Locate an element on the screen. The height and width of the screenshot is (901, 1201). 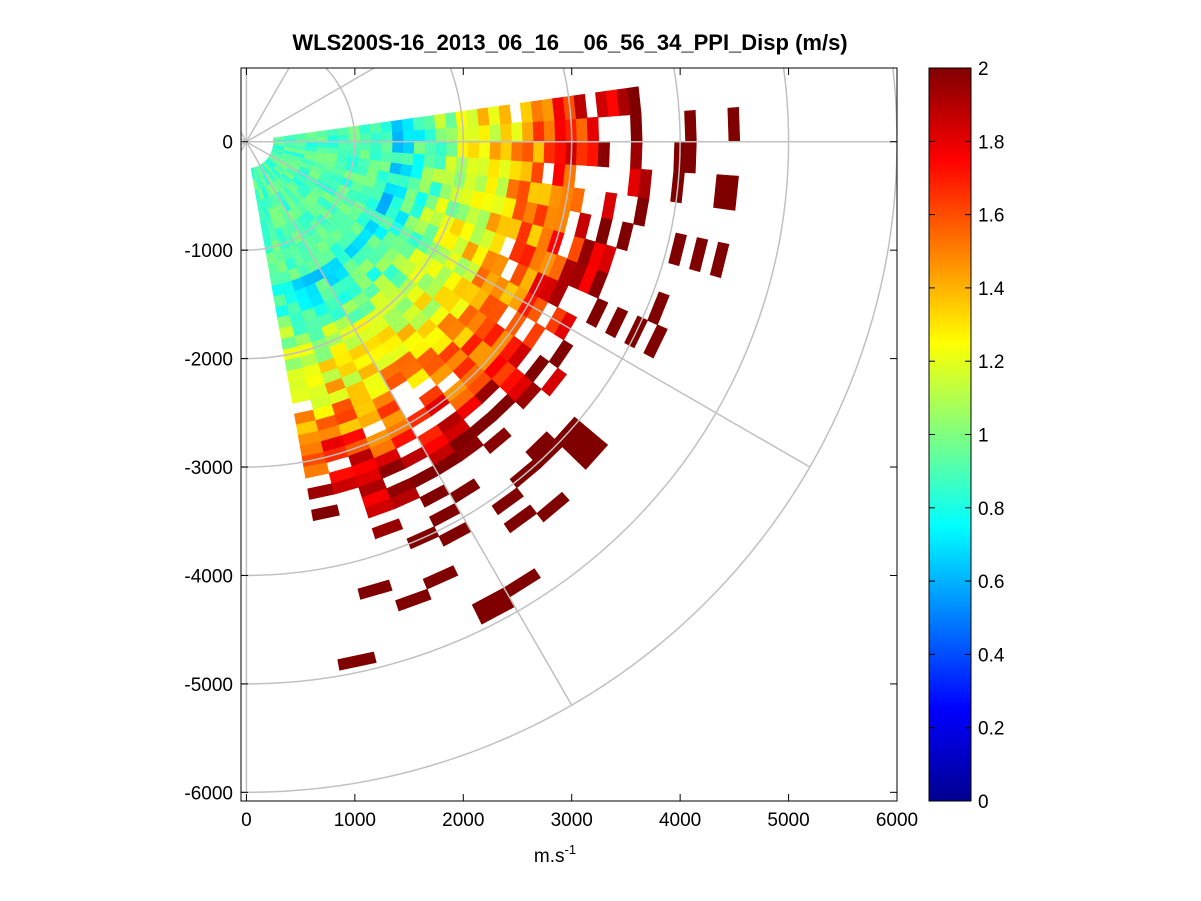
colorbar-tick-label: 0.2 is located at coordinates (991, 729).